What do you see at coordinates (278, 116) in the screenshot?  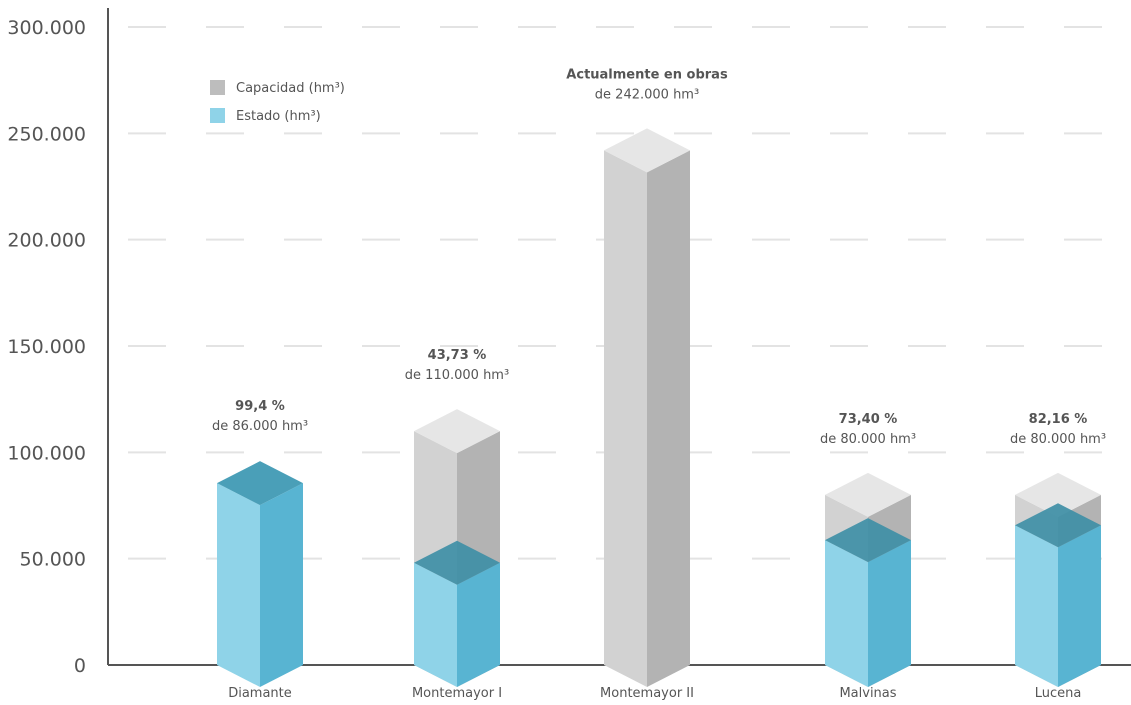 I see `legend-label: Estado (hm³)` at bounding box center [278, 116].